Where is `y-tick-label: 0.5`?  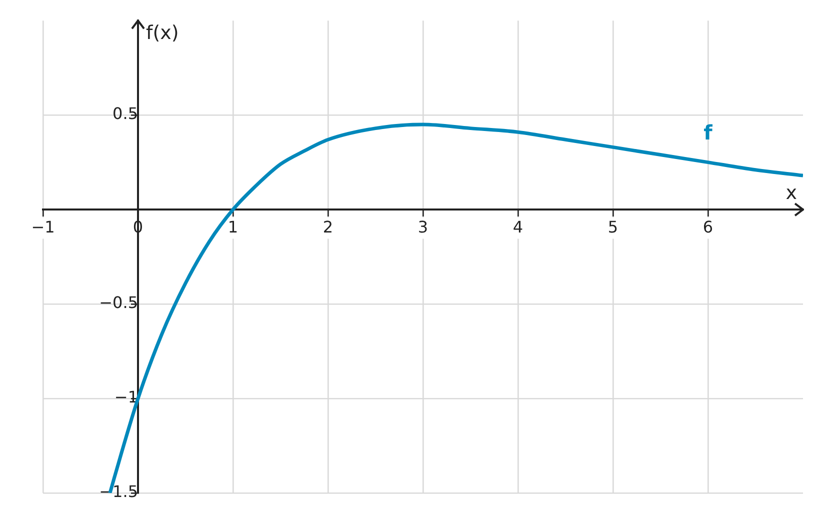 y-tick-label: 0.5 is located at coordinates (125, 114).